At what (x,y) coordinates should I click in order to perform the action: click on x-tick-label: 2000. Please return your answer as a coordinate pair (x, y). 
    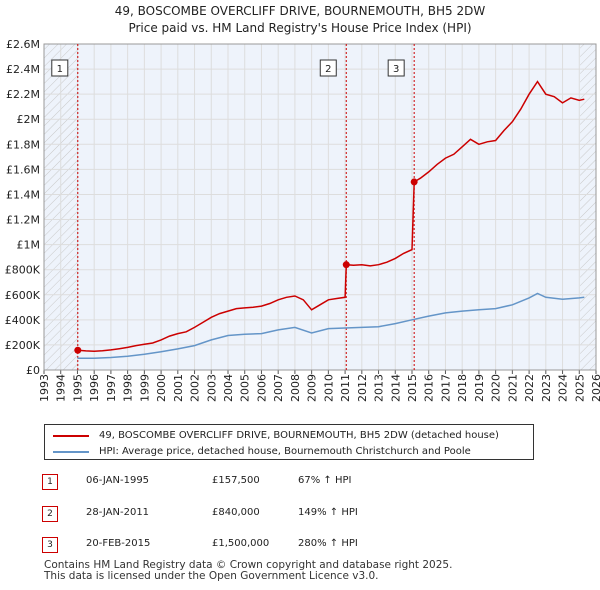
    Looking at the image, I should click on (161, 388).